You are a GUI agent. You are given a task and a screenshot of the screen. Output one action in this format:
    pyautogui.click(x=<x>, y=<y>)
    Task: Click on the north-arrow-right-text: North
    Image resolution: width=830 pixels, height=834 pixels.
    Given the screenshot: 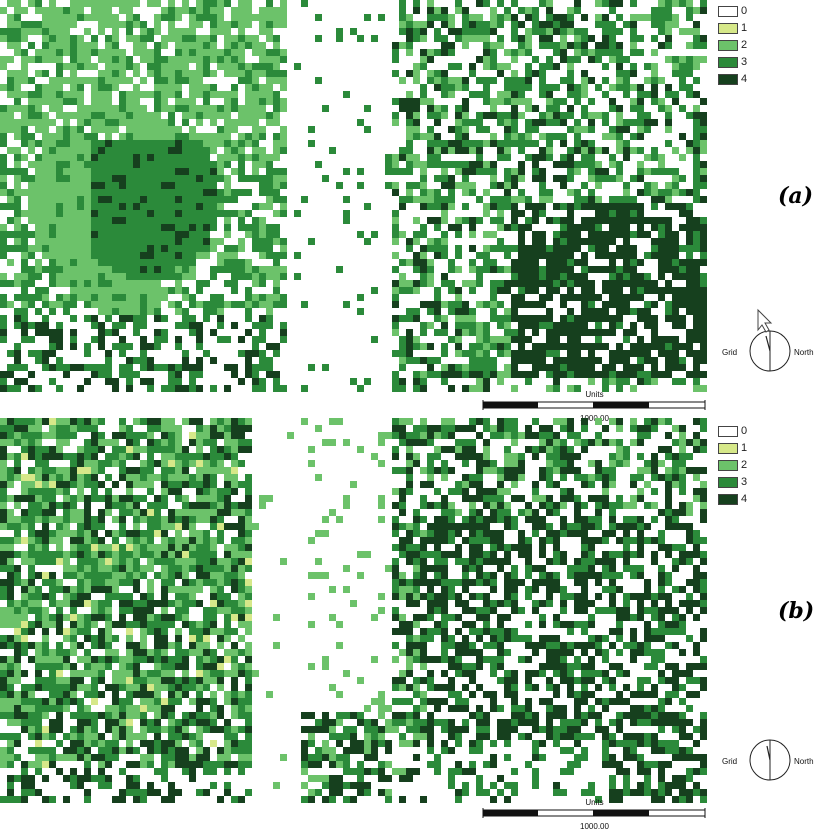 What is the action you would take?
    pyautogui.click(x=804, y=352)
    